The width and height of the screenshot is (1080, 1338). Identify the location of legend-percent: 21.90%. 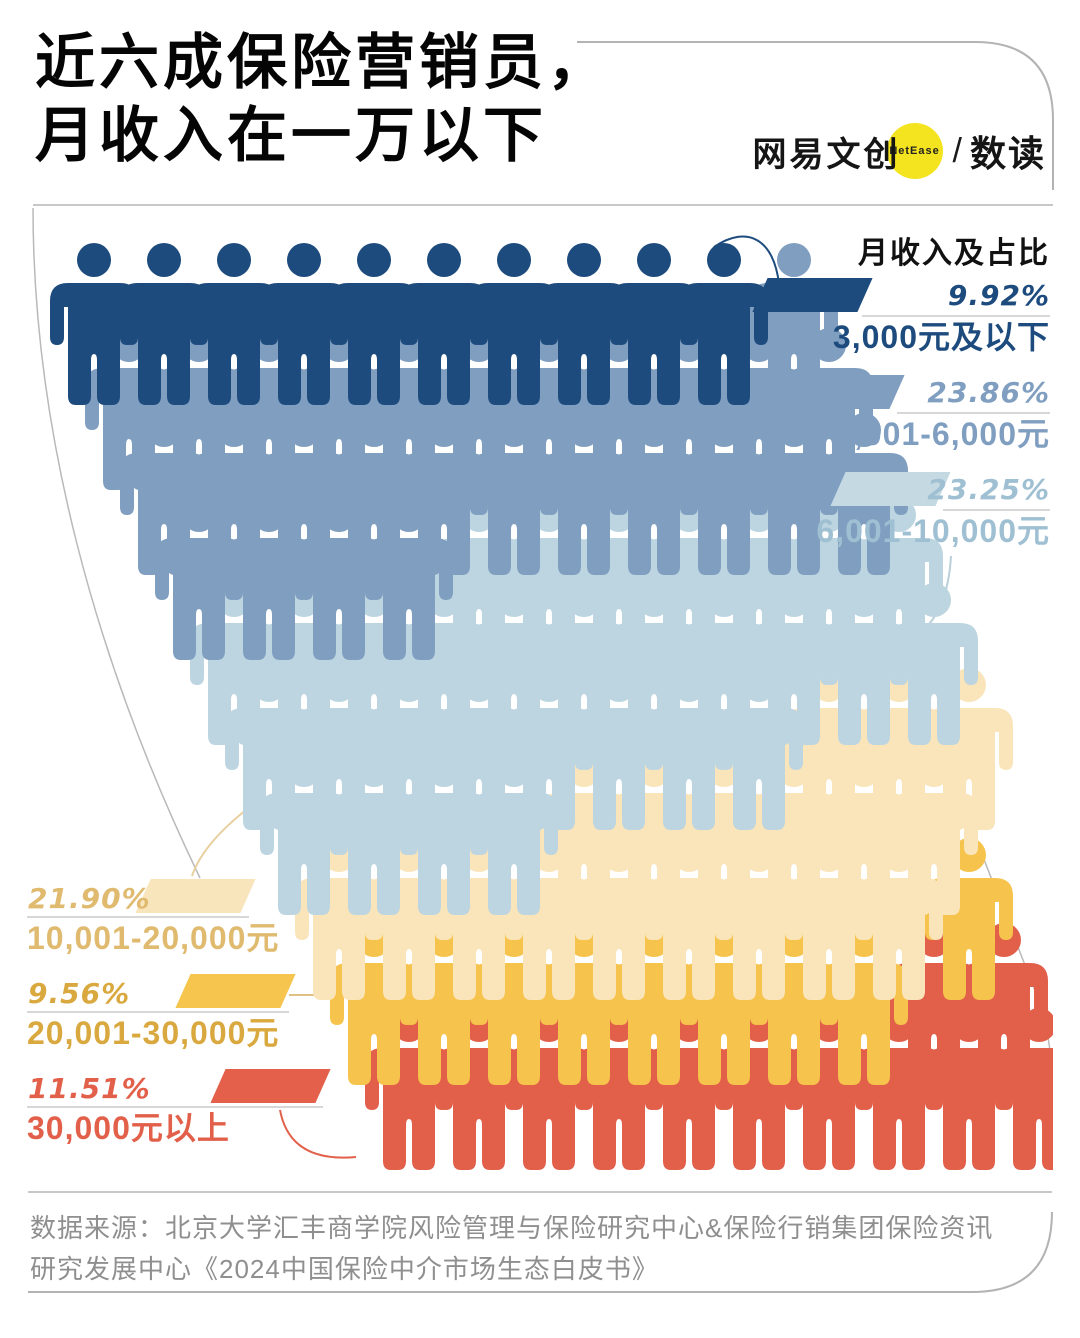
(89, 898).